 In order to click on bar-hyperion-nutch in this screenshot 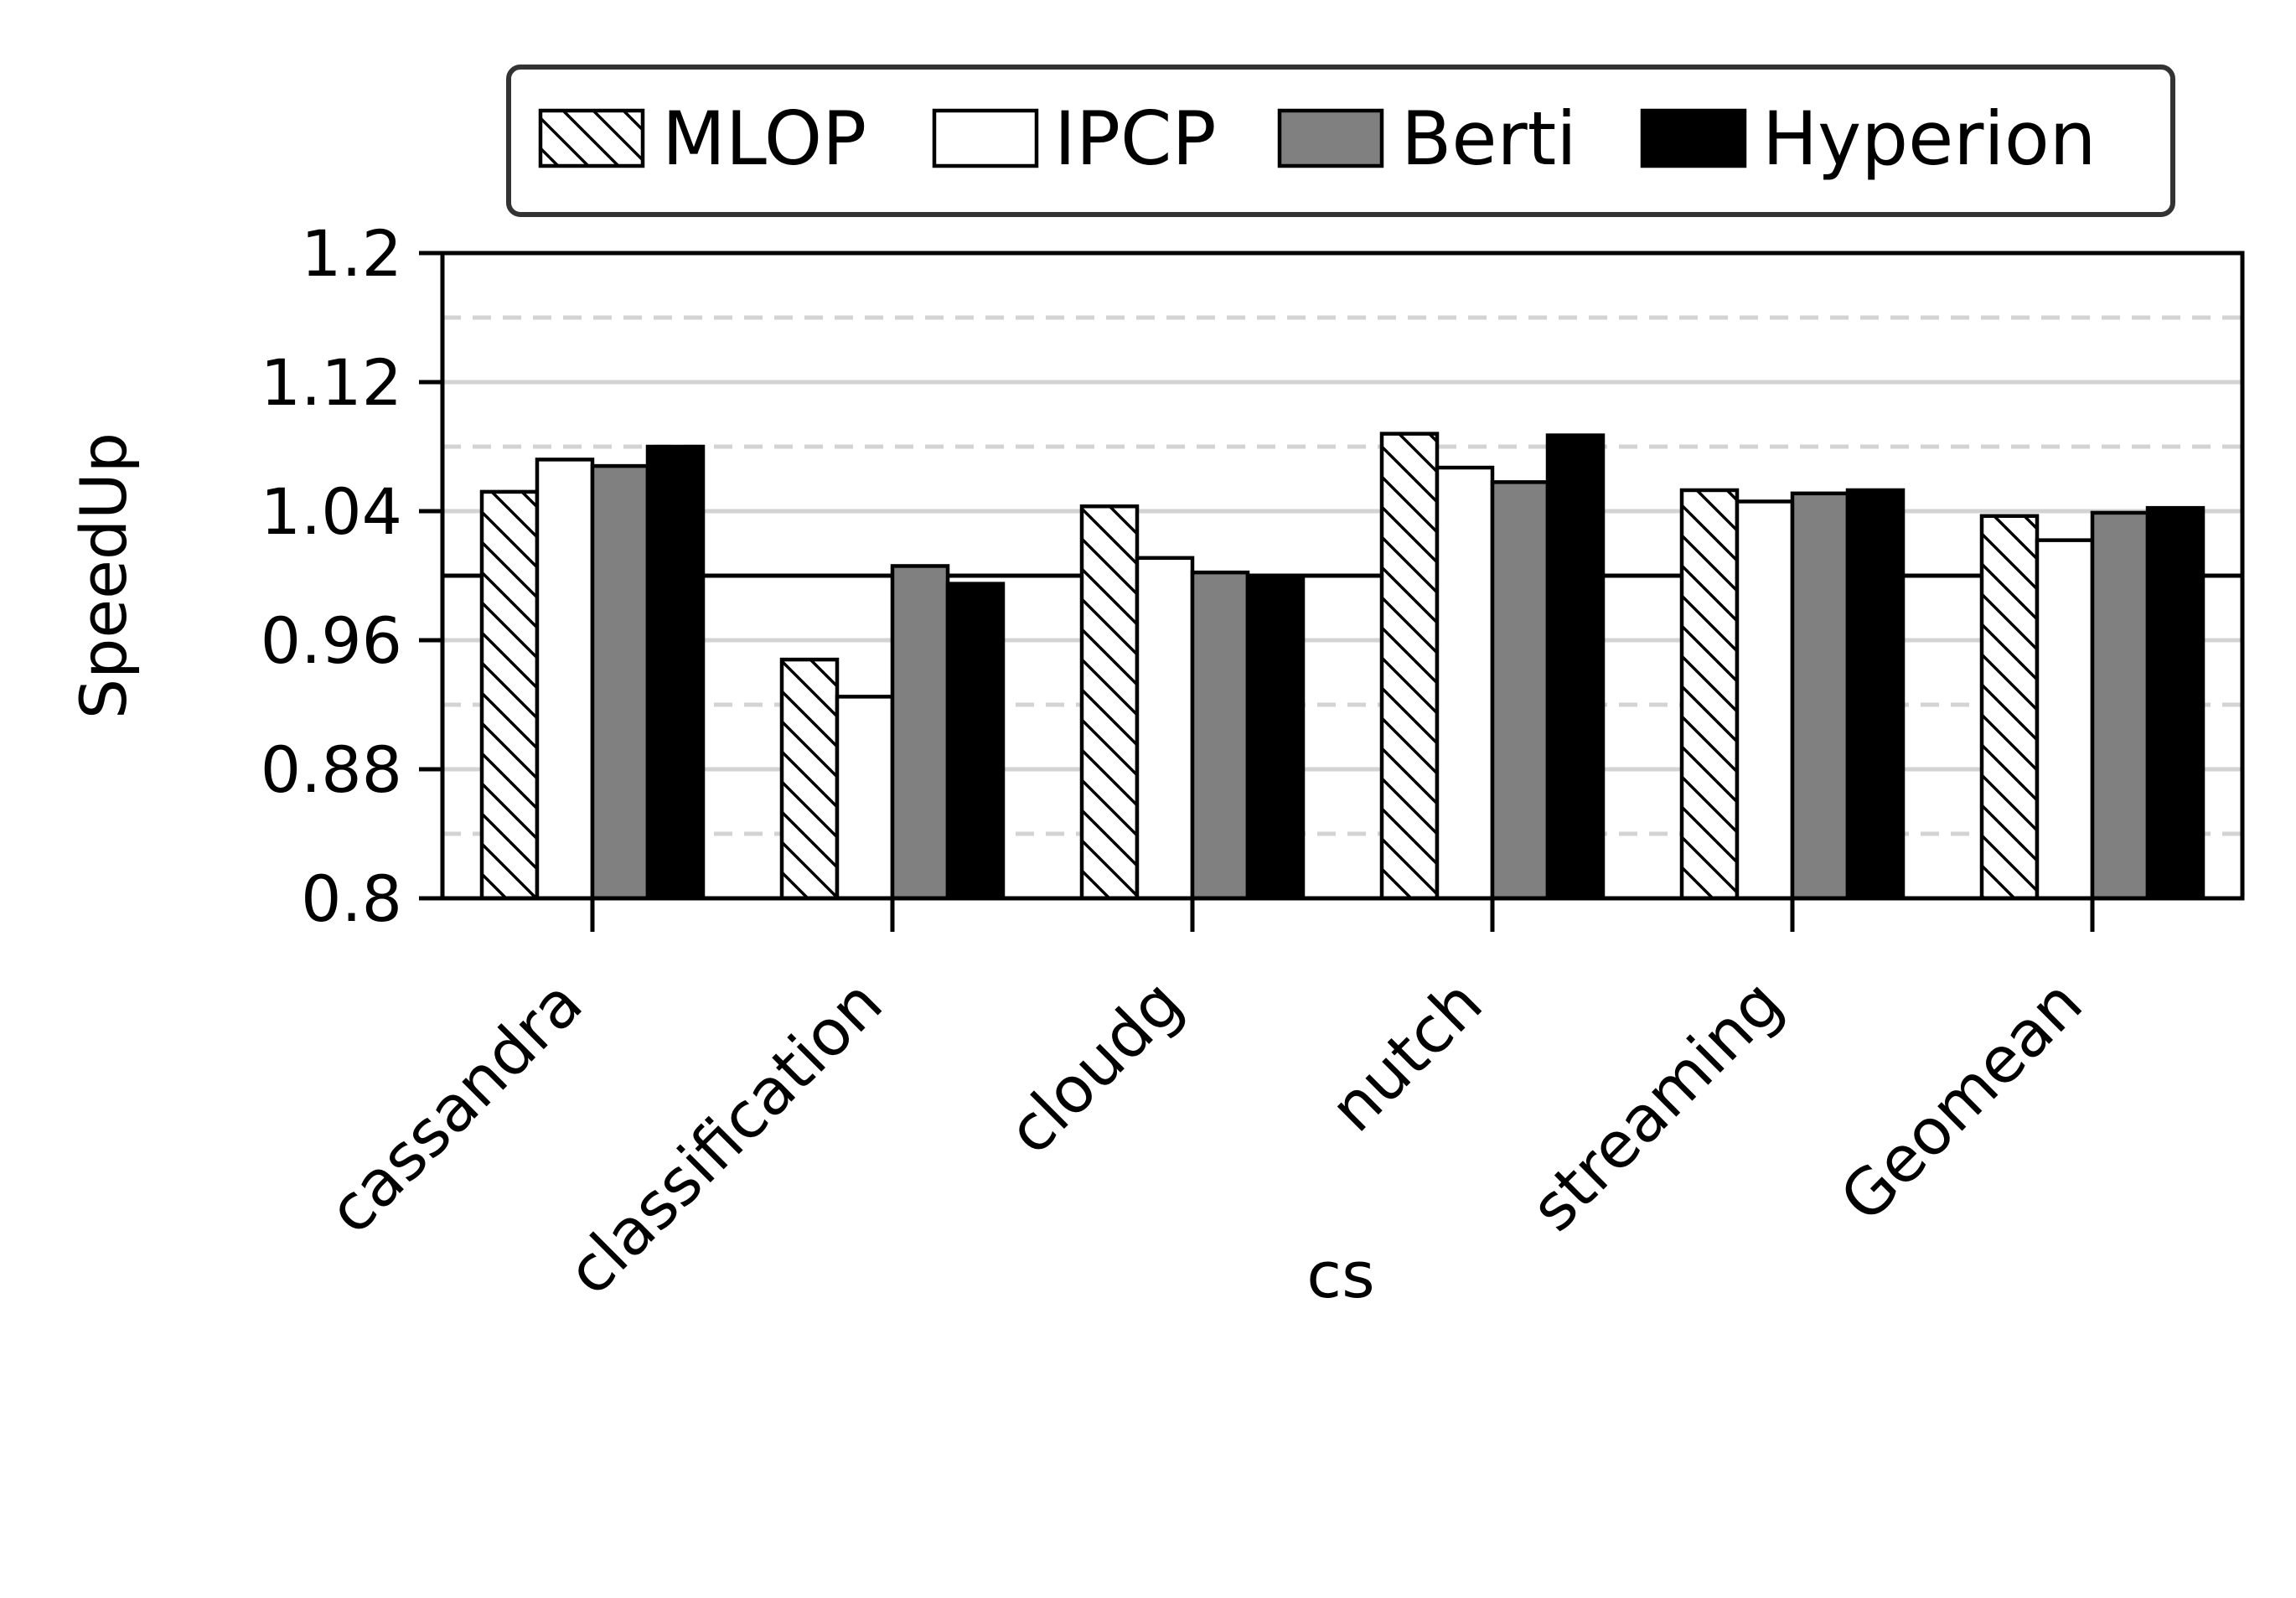, I will do `click(1576, 667)`.